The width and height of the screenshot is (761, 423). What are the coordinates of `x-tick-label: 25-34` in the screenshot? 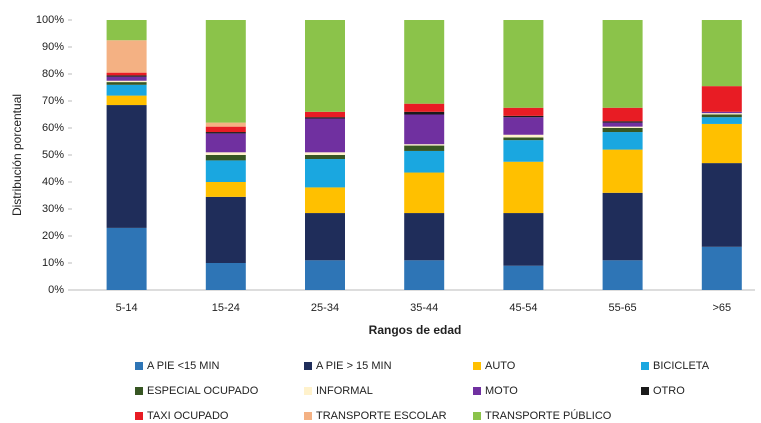 It's located at (325, 308).